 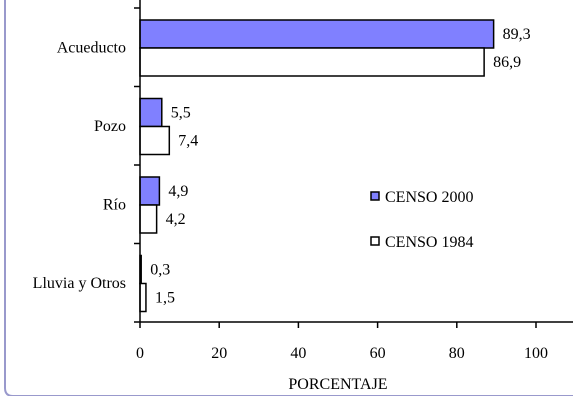 What do you see at coordinates (219, 353) in the screenshot?
I see `x-tick-label-20: 20` at bounding box center [219, 353].